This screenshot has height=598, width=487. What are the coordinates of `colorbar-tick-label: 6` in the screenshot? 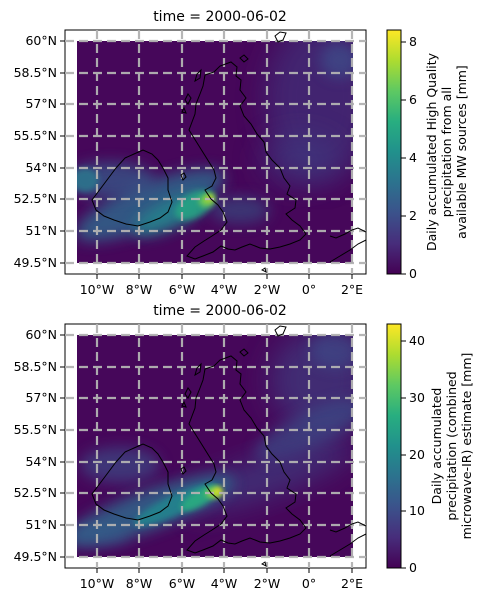 It's located at (413, 99).